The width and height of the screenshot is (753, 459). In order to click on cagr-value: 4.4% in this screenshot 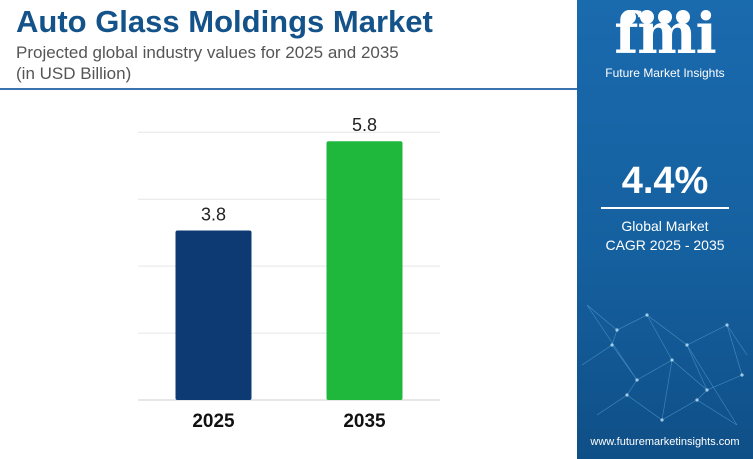, I will do `click(665, 181)`.